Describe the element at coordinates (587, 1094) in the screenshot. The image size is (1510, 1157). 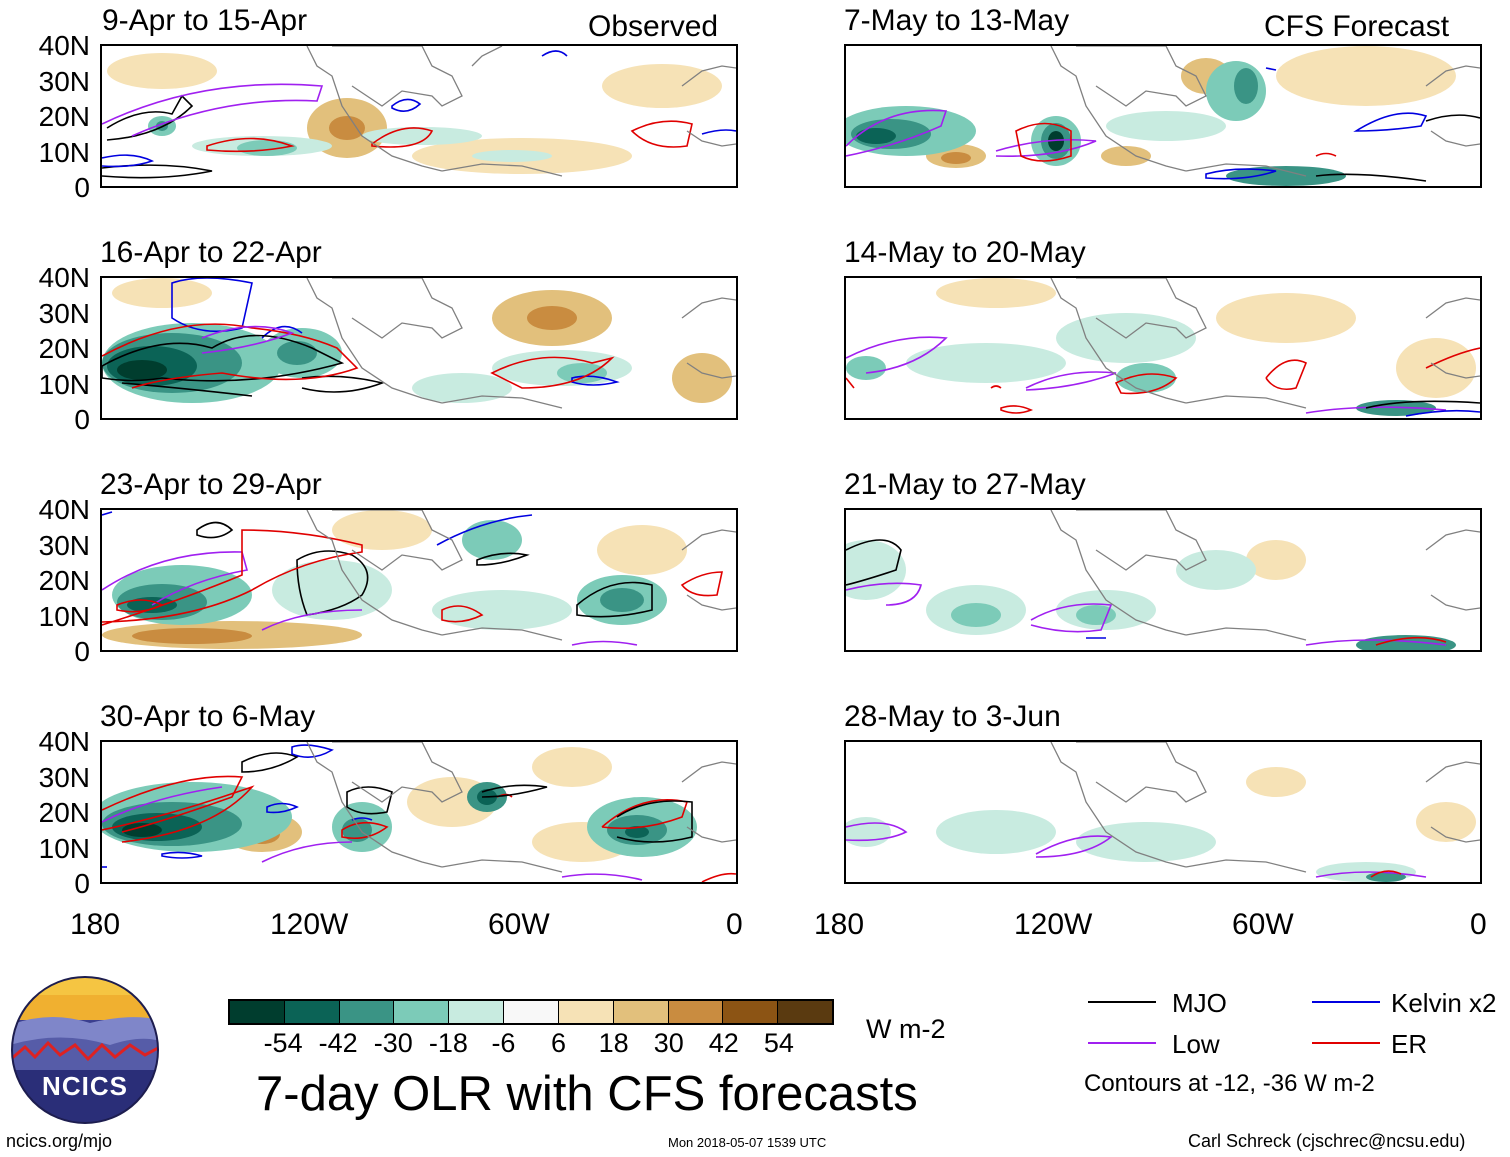
I see `main-title: 7-day OLR with CFS forecasts` at that location.